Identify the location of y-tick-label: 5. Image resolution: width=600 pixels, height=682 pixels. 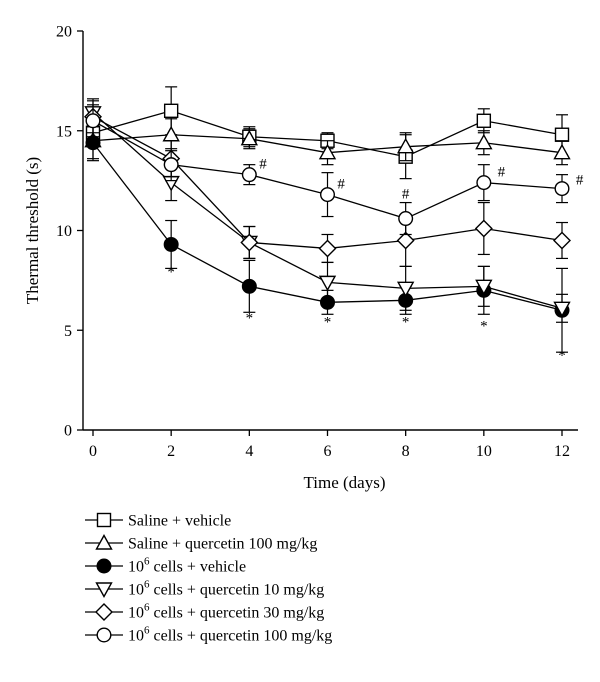
(68, 331).